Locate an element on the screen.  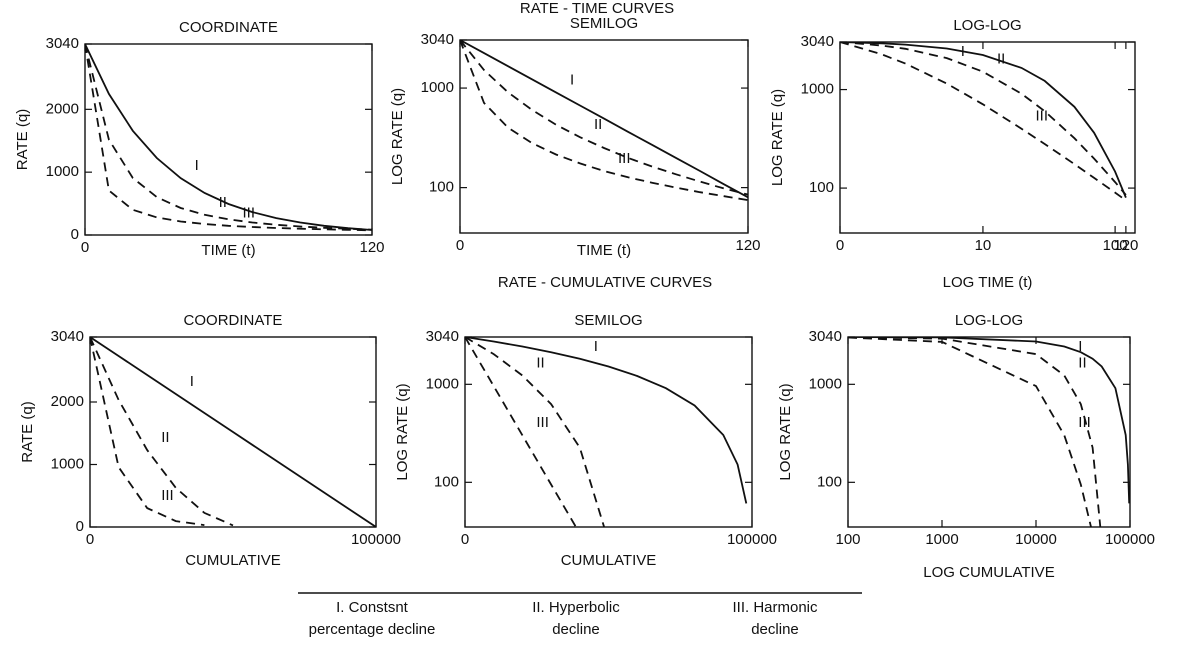
x-tick-label: 1000 is located at coordinates (941, 539).